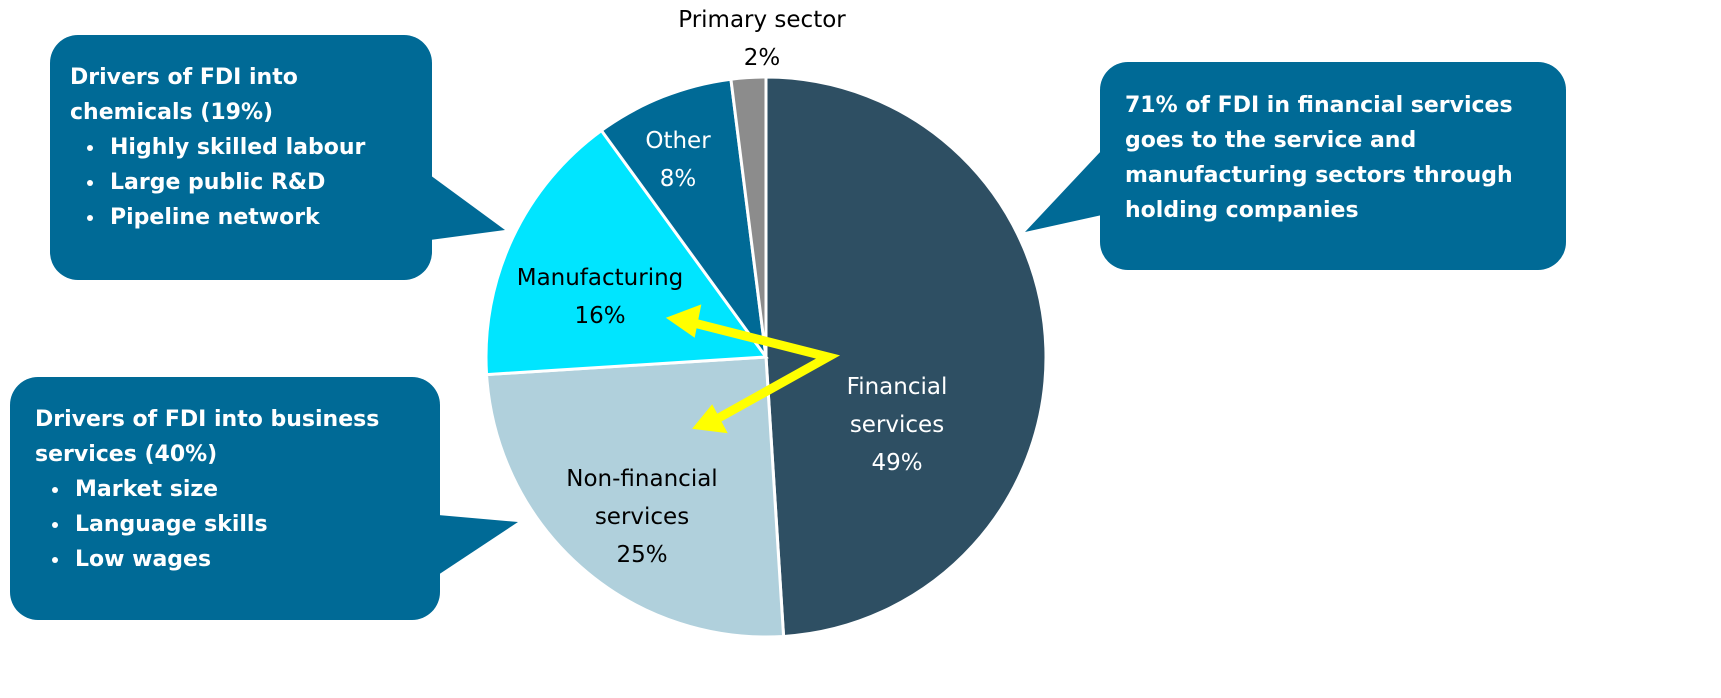 This screenshot has height=698, width=1721. I want to click on callout-list: Market sizeLanguage skillsLow wages, so click(230, 524).